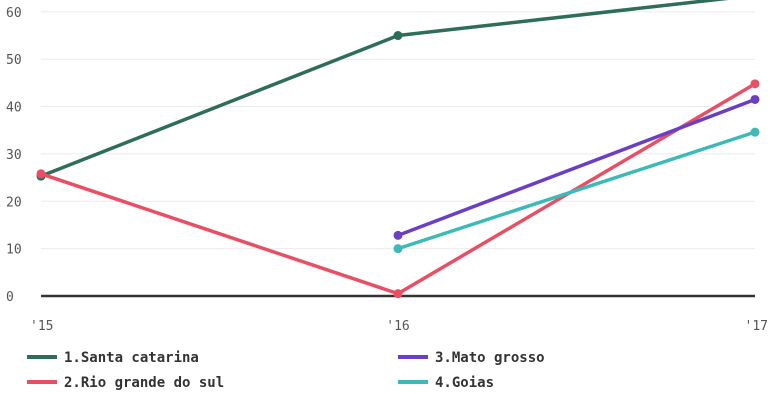 Image resolution: width=770 pixels, height=394 pixels. I want to click on legend-label: 3.Mato grosso, so click(490, 358).